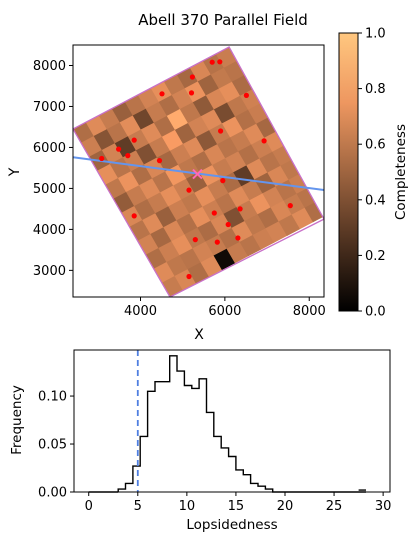 The width and height of the screenshot is (415, 543). What do you see at coordinates (52, 493) in the screenshot?
I see `bottom-y-tick-label: 0.00` at bounding box center [52, 493].